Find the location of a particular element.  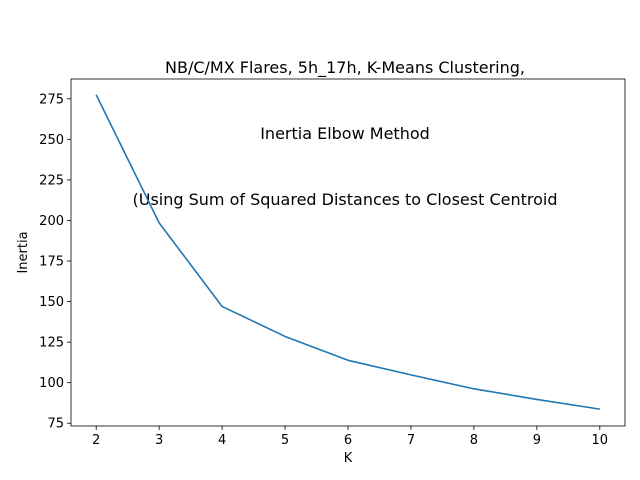

x-tick-label: 10 is located at coordinates (600, 440).